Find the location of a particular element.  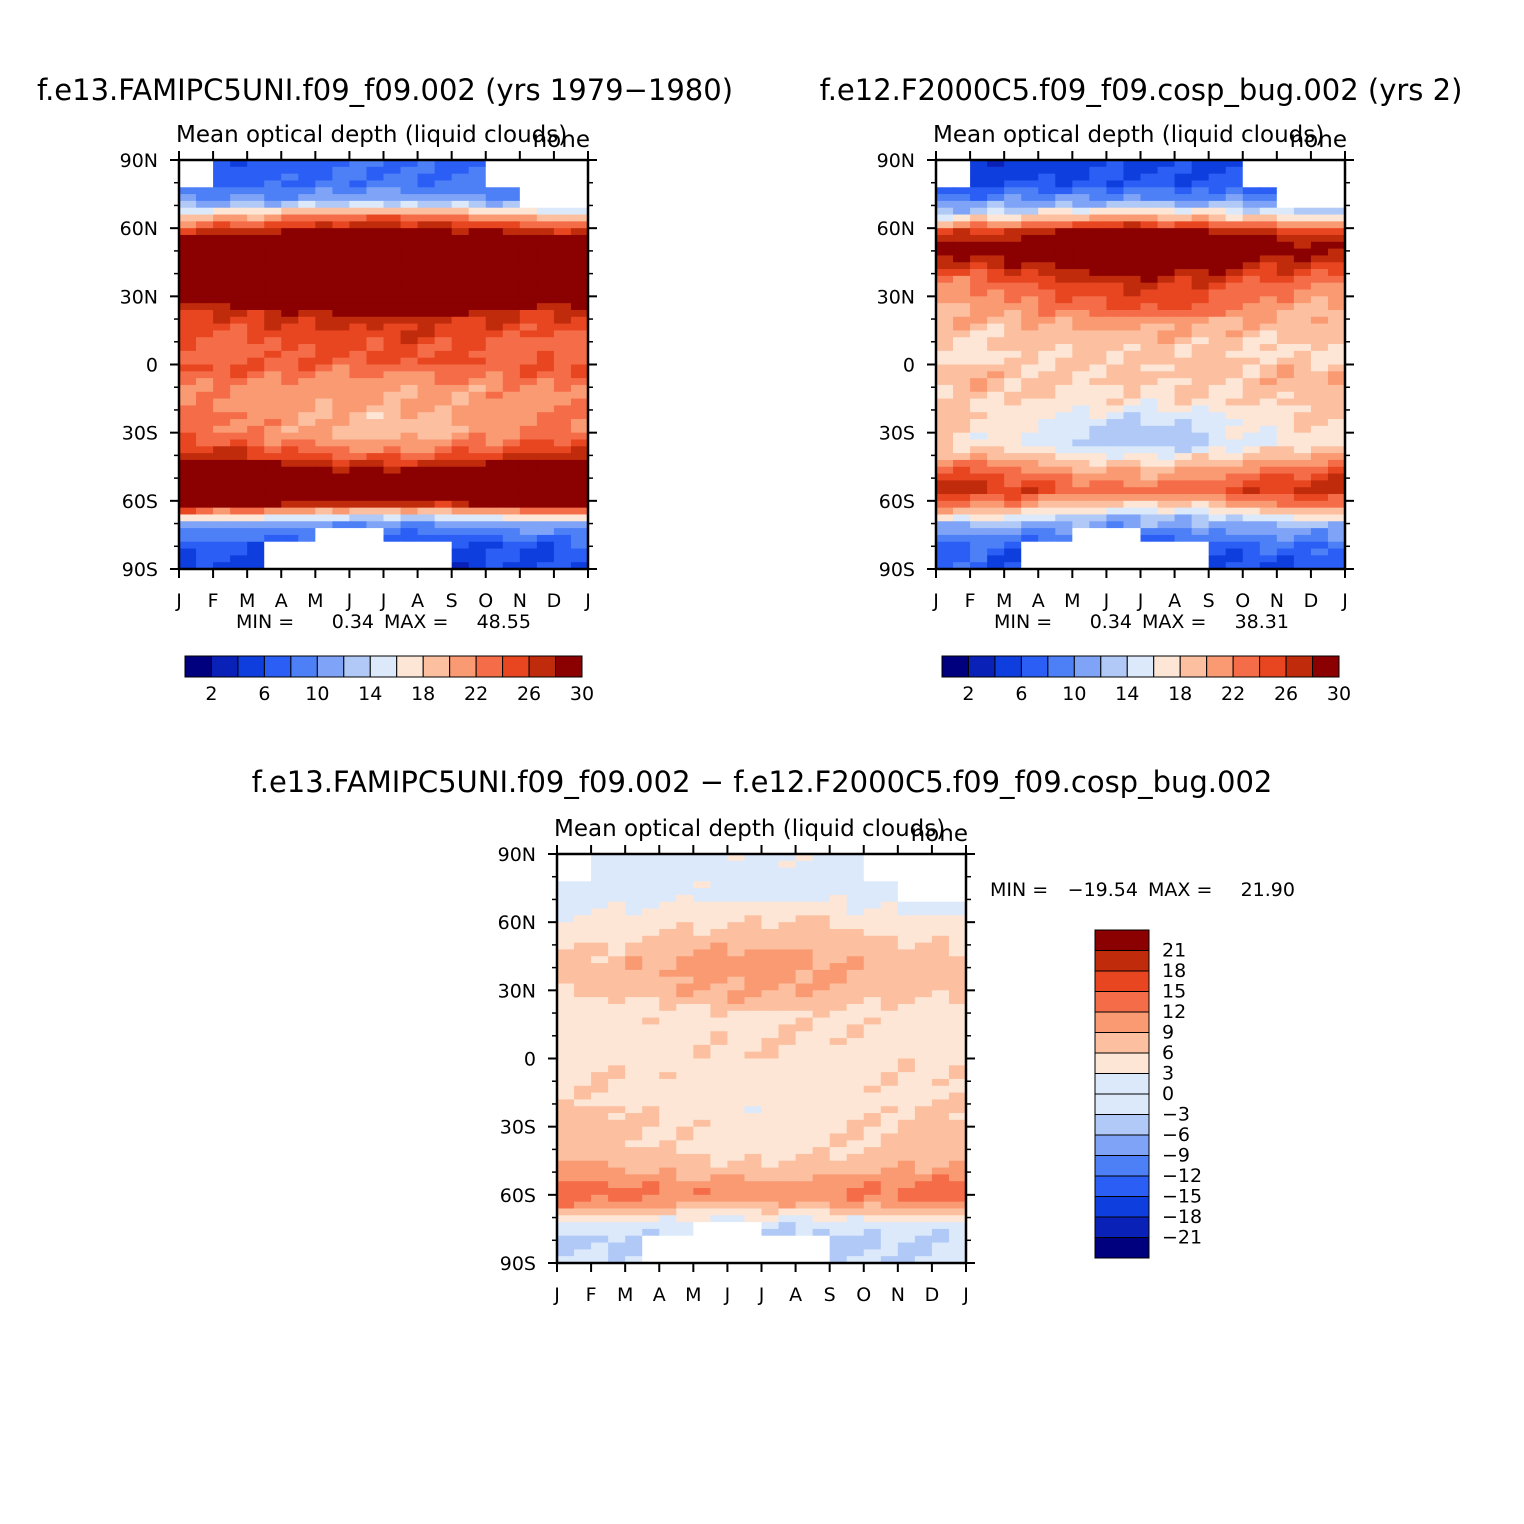

colorbar-label: 18 is located at coordinates (1174, 971).